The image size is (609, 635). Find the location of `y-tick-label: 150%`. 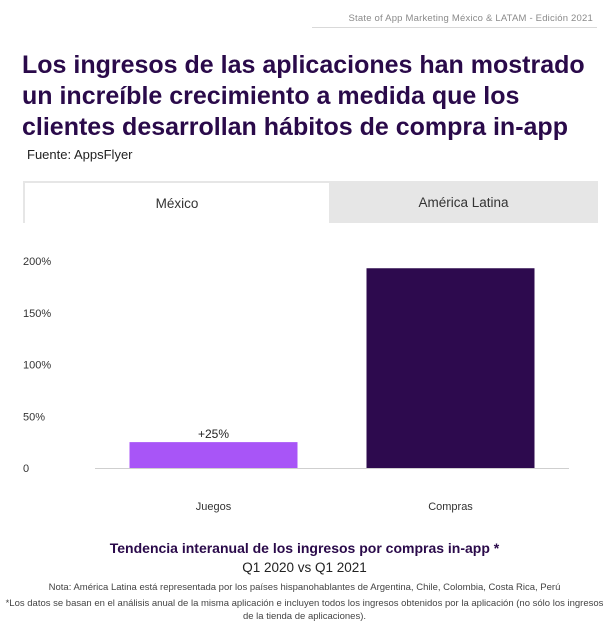

y-tick-label: 150% is located at coordinates (37, 314).